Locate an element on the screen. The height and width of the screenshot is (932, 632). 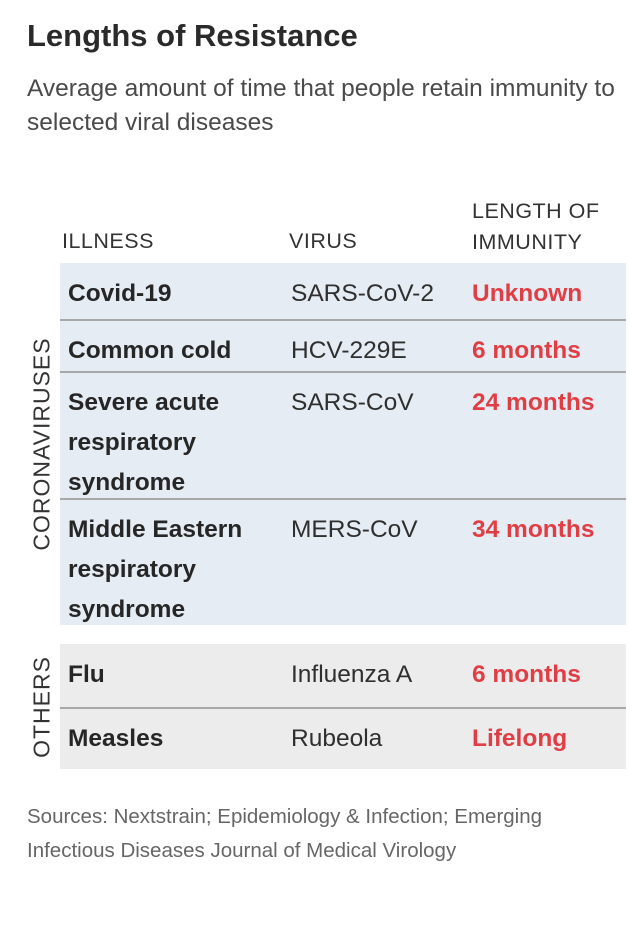
illness-cell: Middle Eastern respiratory syndrome is located at coordinates (155, 569).